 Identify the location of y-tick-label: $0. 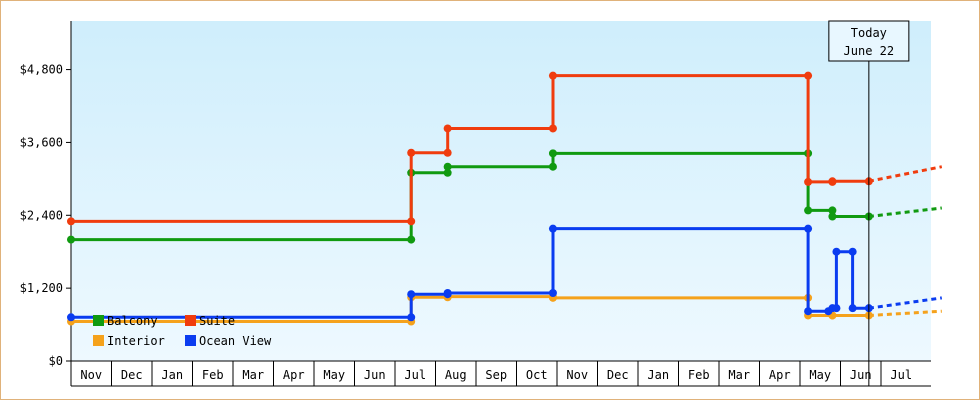
(56, 361).